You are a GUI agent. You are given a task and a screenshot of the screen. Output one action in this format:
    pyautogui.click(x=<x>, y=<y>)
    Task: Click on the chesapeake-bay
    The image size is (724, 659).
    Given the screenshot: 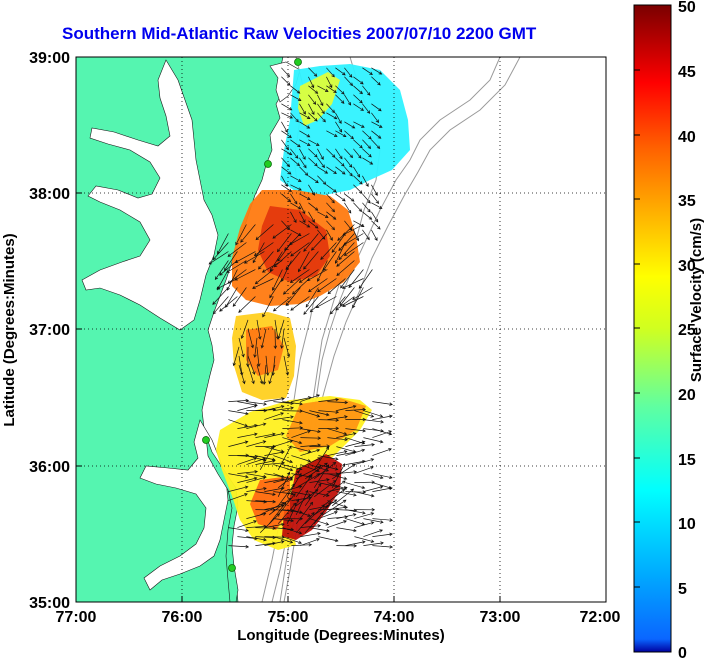 What is the action you would take?
    pyautogui.click(x=150, y=195)
    